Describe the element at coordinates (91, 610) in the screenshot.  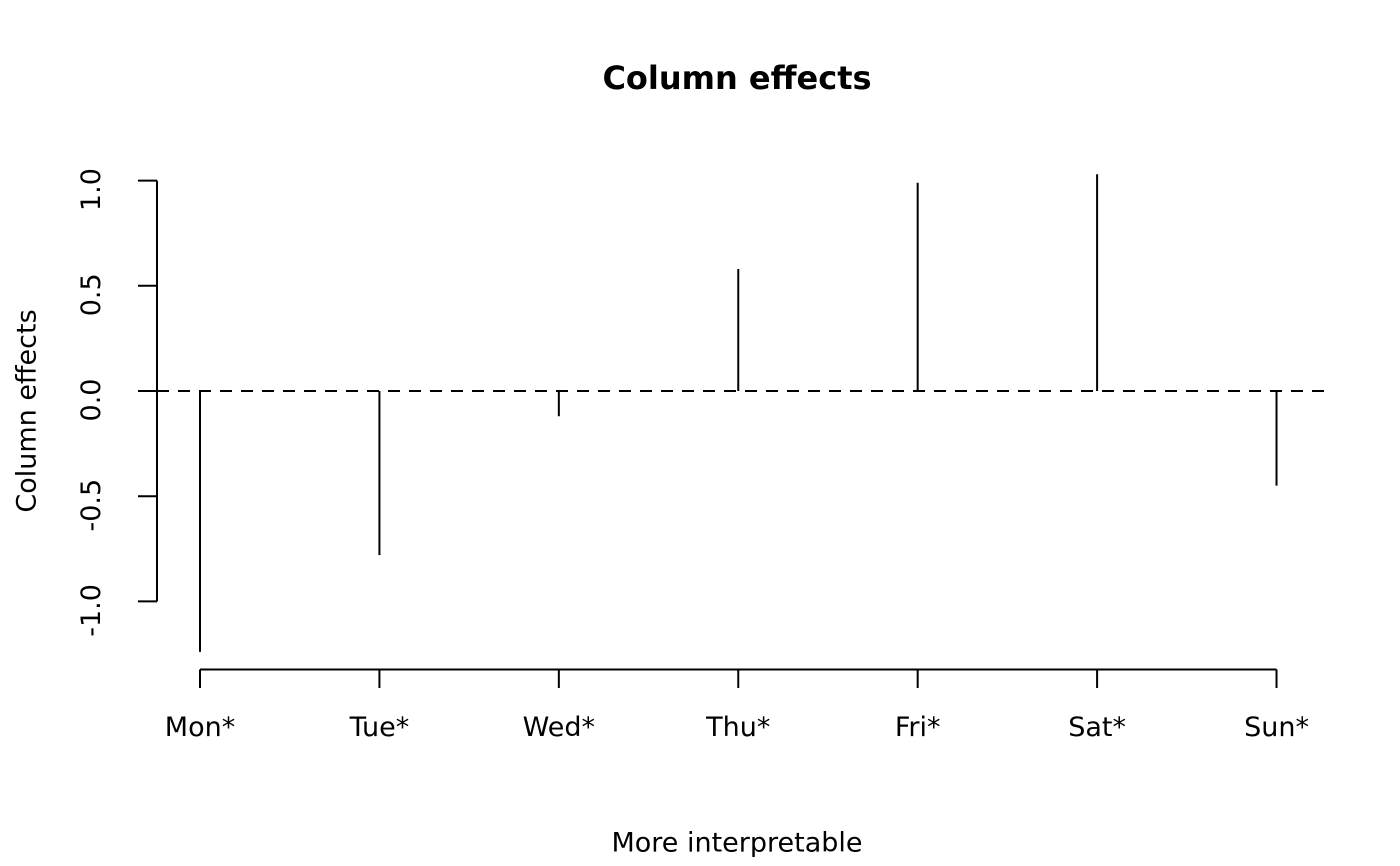
I see `y-tick-label--1.0: -1.0` at that location.